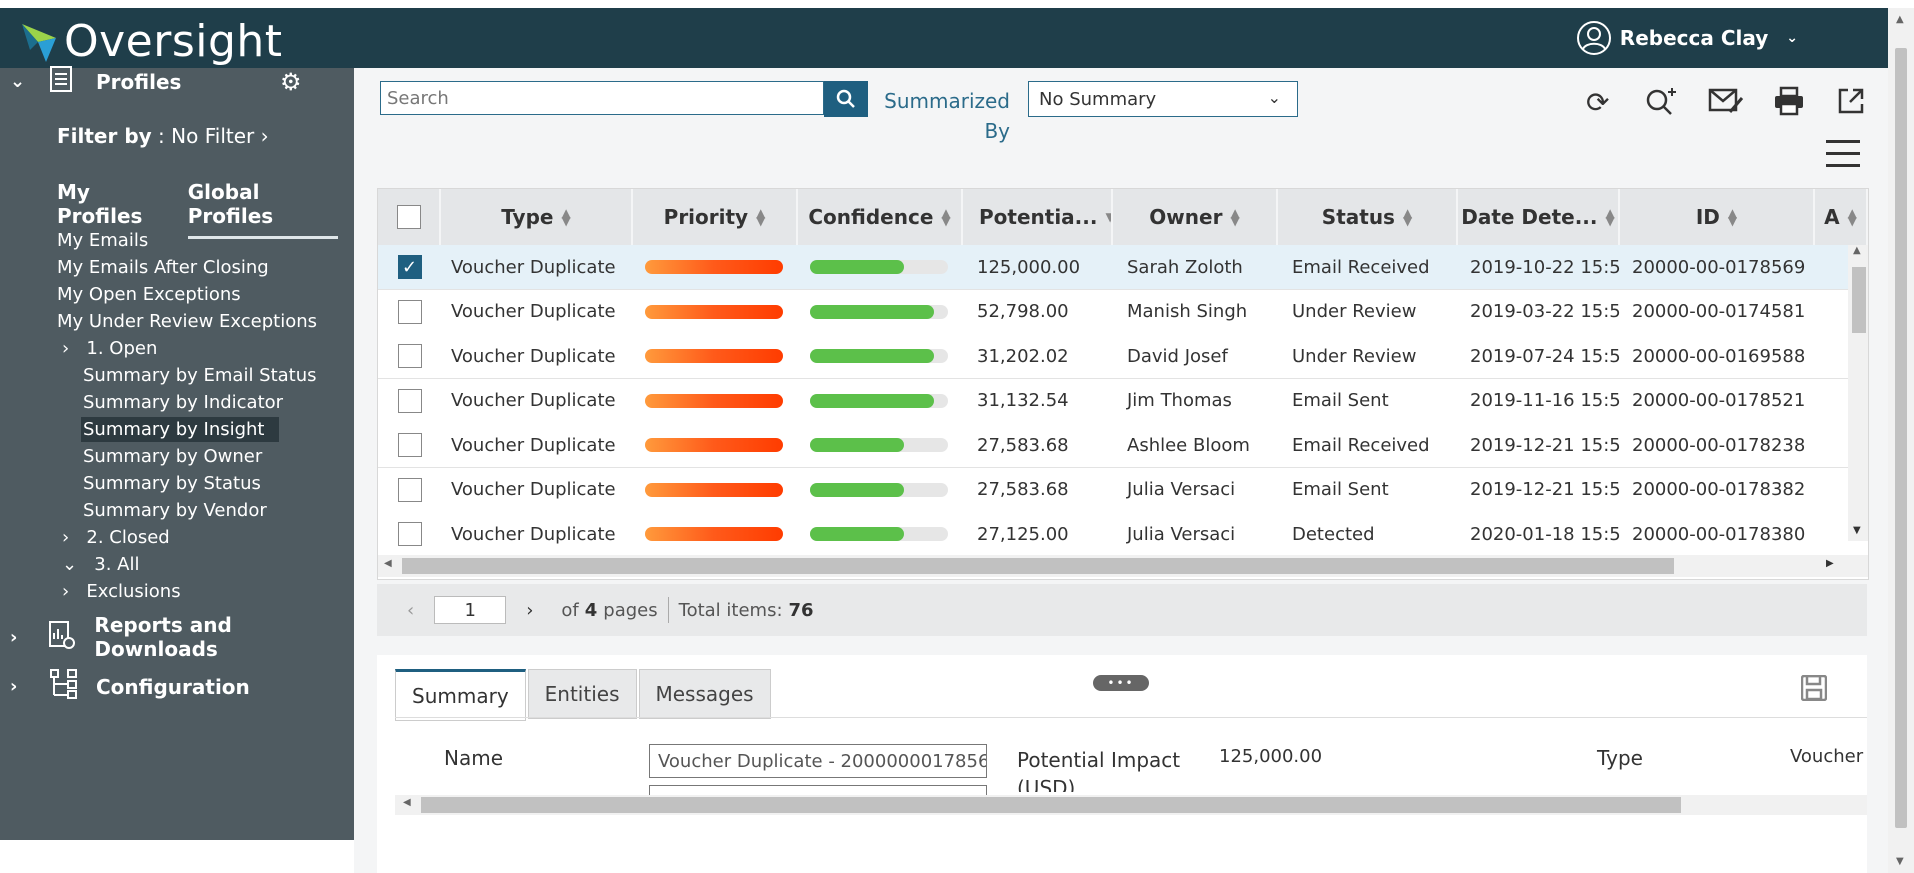 The image size is (1914, 873). What do you see at coordinates (533, 489) in the screenshot?
I see `cell-type: Voucher Duplicate` at bounding box center [533, 489].